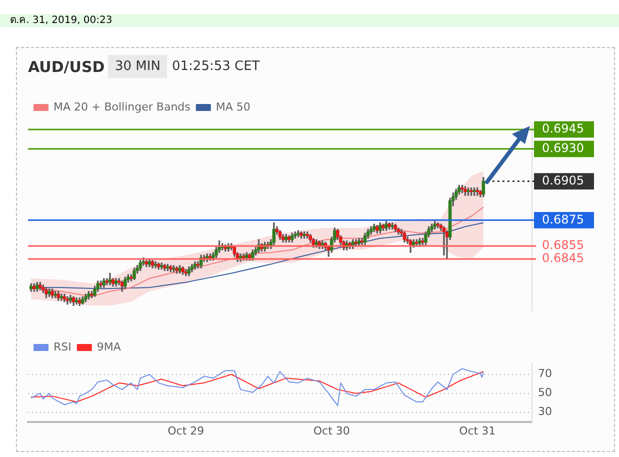 The height and width of the screenshot is (457, 619). I want to click on y-tick-label: 0.6875, so click(563, 219).